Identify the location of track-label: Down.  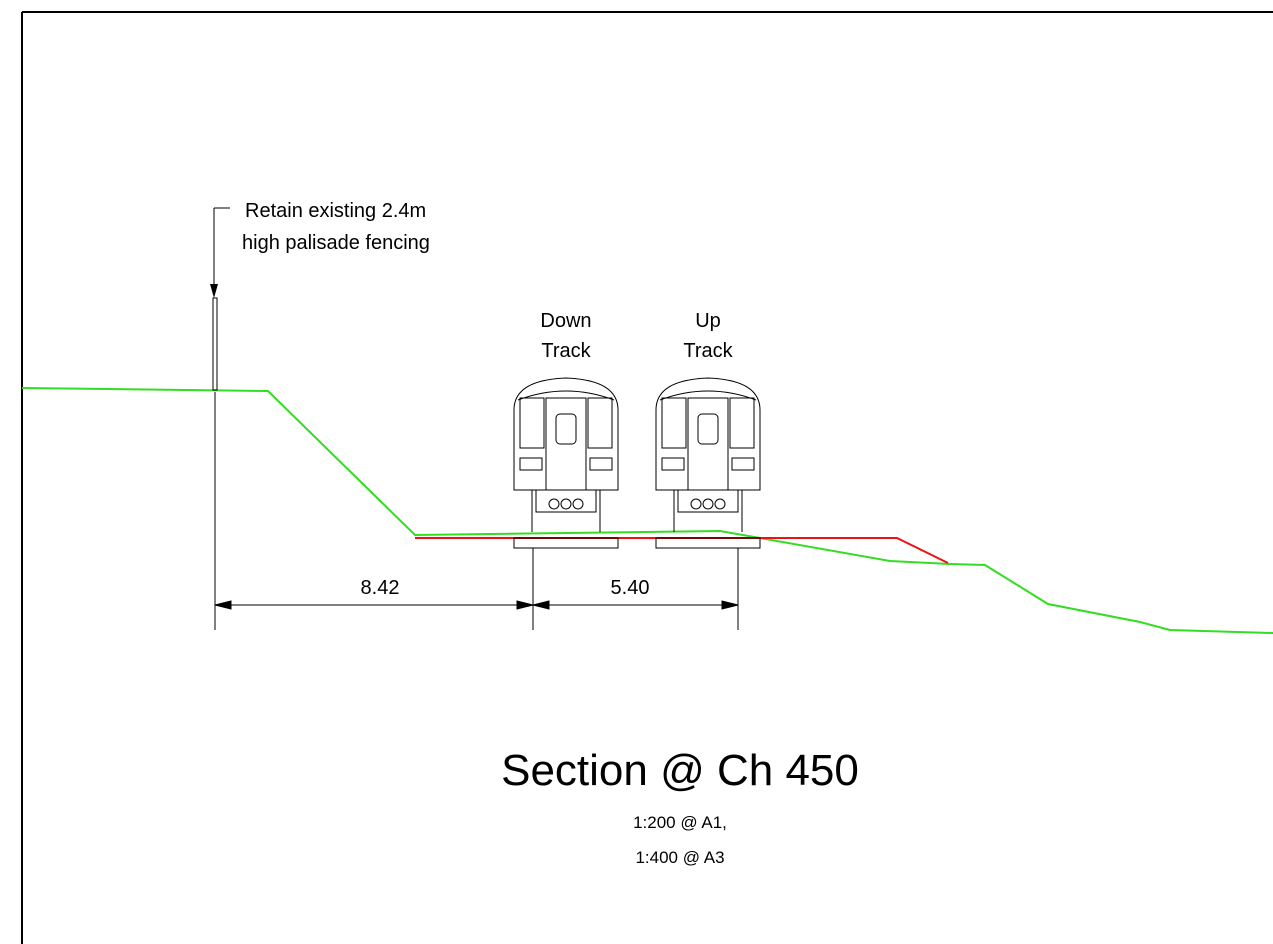
(565, 321).